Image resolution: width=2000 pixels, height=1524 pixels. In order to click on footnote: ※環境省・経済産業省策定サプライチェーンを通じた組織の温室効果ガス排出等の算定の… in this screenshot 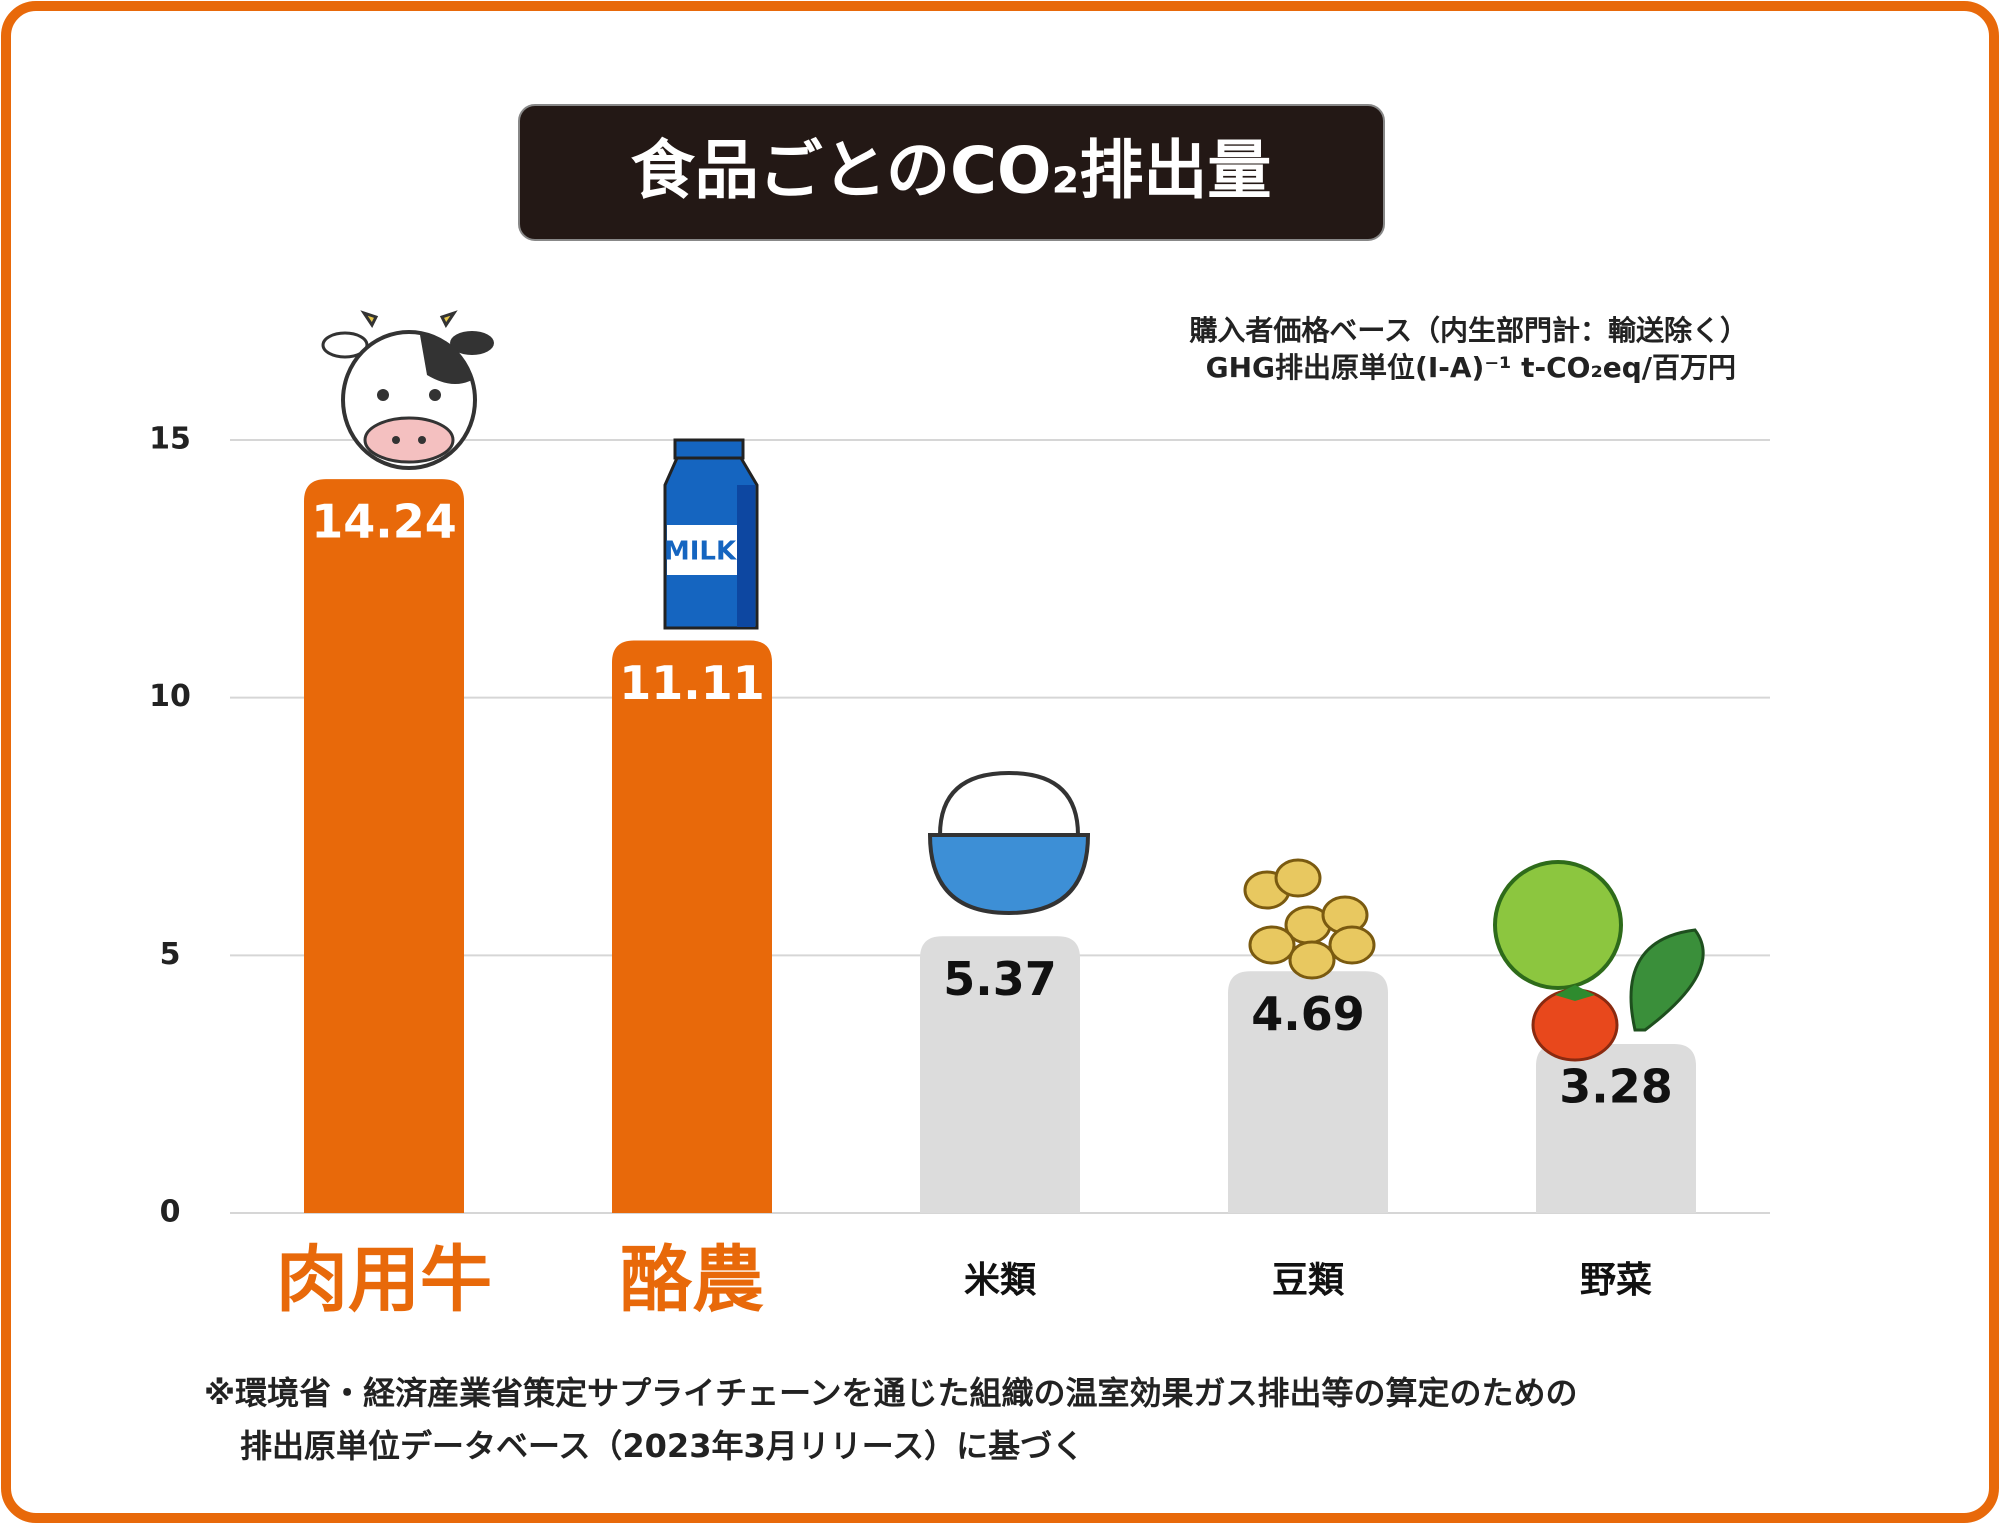, I will do `click(891, 1393)`.